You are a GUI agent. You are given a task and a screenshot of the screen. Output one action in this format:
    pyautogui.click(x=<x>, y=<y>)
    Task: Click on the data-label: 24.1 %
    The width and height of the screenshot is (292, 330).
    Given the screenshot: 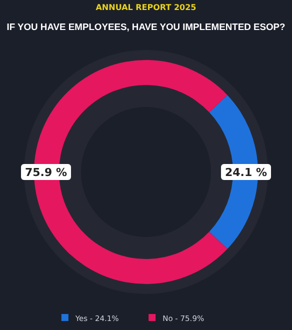 What is the action you would take?
    pyautogui.click(x=246, y=172)
    